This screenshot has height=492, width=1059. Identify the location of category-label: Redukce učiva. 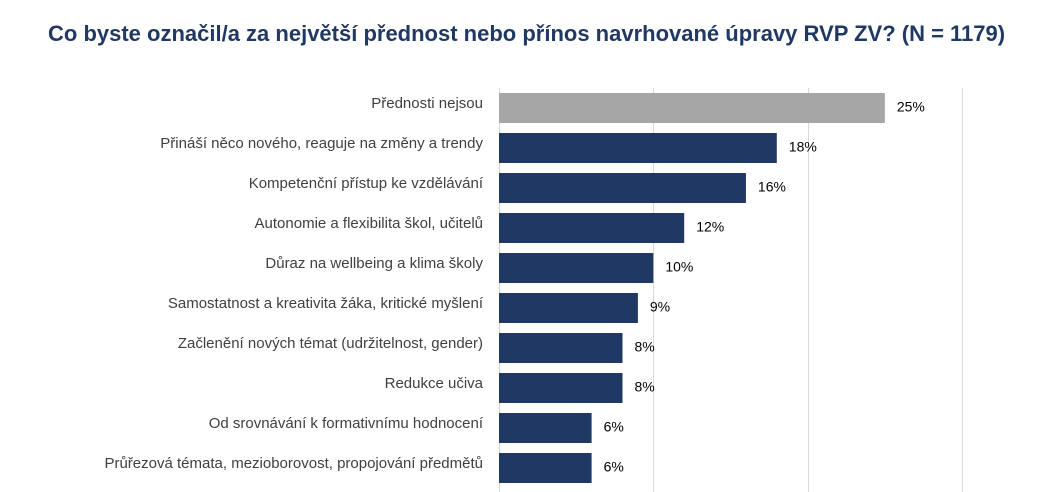
(434, 383).